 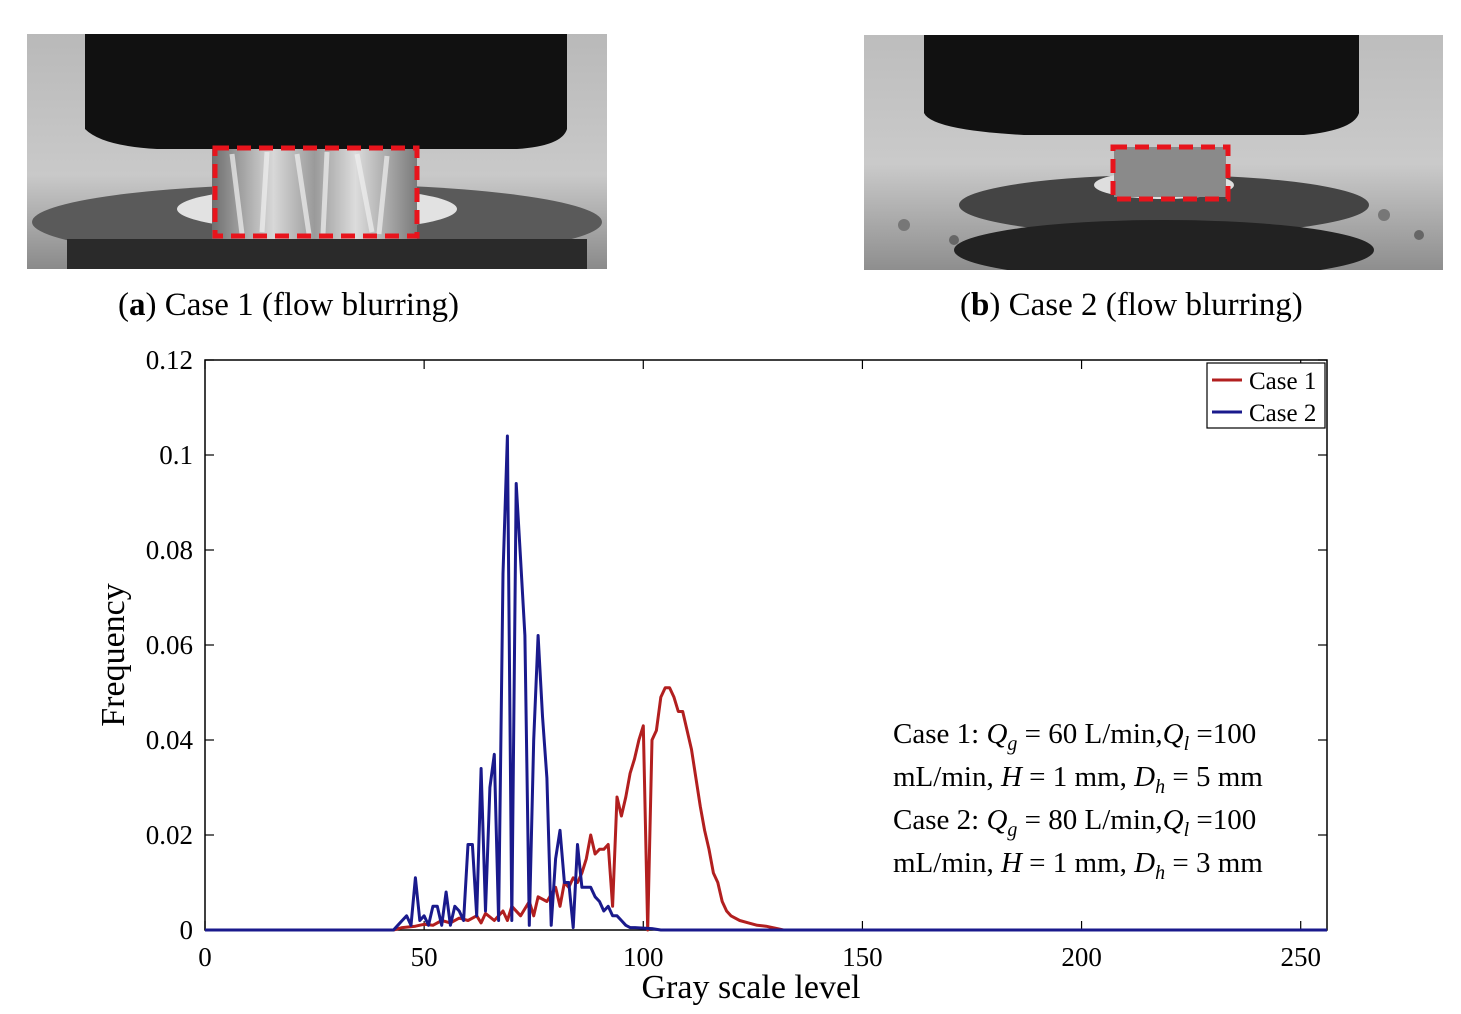 What do you see at coordinates (1078, 779) in the screenshot?
I see `anno-line-2: mL/min, H = 1 mm, Dh = 5 mm` at bounding box center [1078, 779].